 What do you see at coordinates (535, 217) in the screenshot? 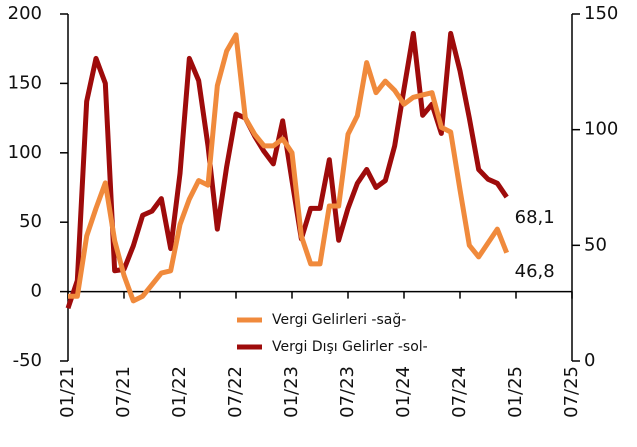
I see `value-label: 68,1` at bounding box center [535, 217].